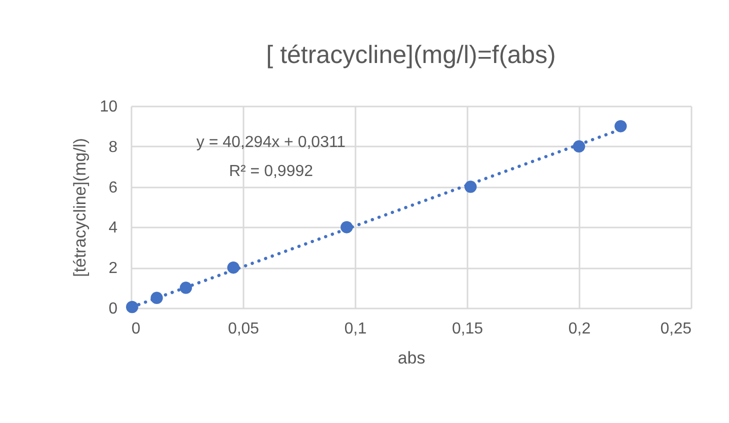 The width and height of the screenshot is (729, 423). What do you see at coordinates (136, 329) in the screenshot?
I see `x-tick-label: 0` at bounding box center [136, 329].